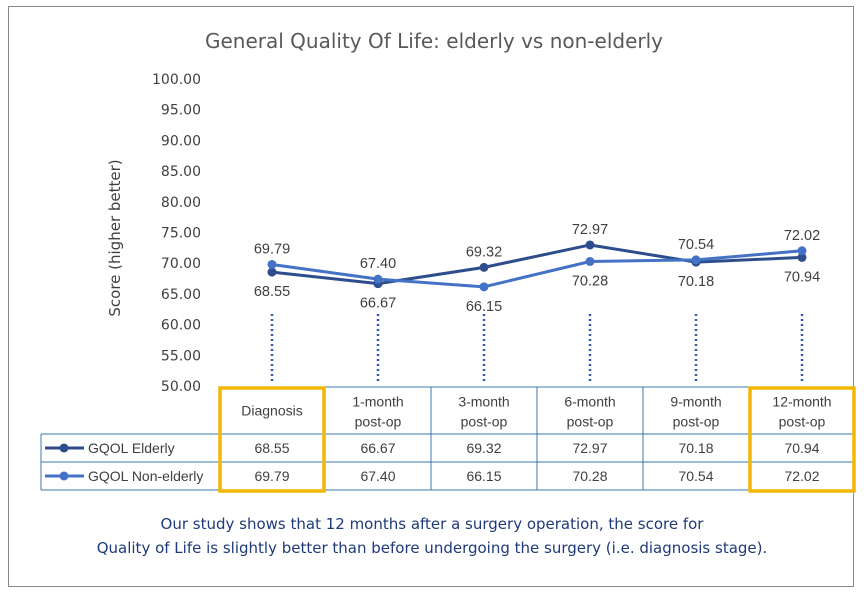 Image resolution: width=864 pixels, height=595 pixels. What do you see at coordinates (378, 304) in the screenshot?
I see `data-label: 66.67` at bounding box center [378, 304].